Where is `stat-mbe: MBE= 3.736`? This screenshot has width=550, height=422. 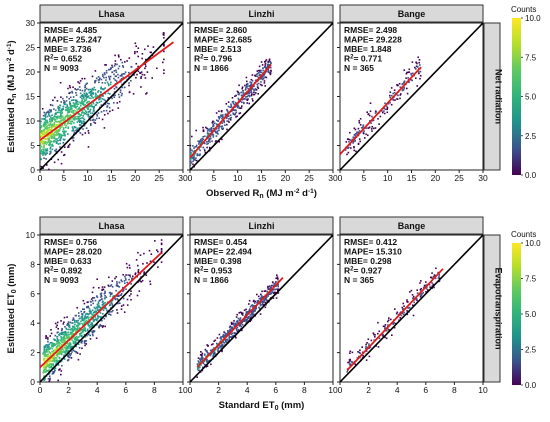 stat-mbe: MBE= 3.736 is located at coordinates (68, 49).